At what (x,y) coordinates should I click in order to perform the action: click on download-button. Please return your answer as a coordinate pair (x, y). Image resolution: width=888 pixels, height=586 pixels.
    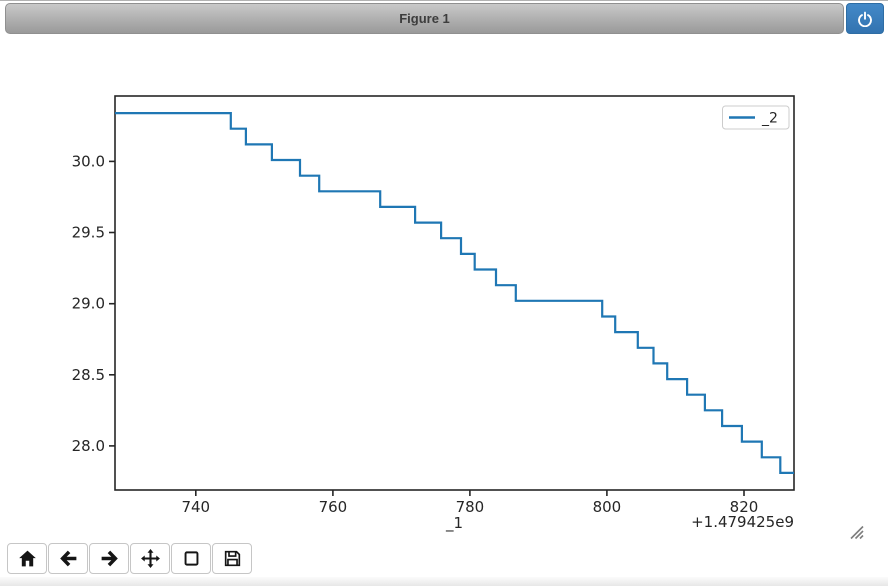
    Looking at the image, I should click on (232, 558).